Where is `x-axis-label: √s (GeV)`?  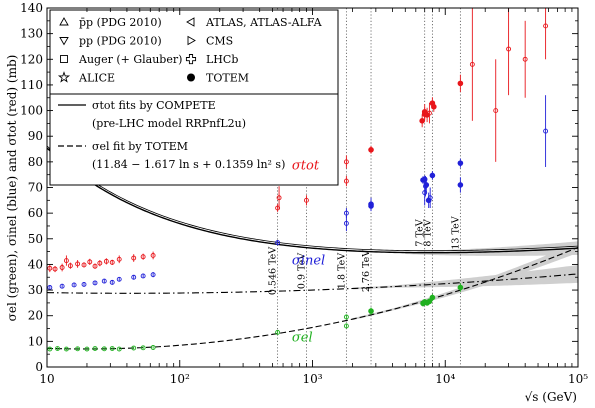
x-axis-label: √s (GeV) is located at coordinates (551, 397).